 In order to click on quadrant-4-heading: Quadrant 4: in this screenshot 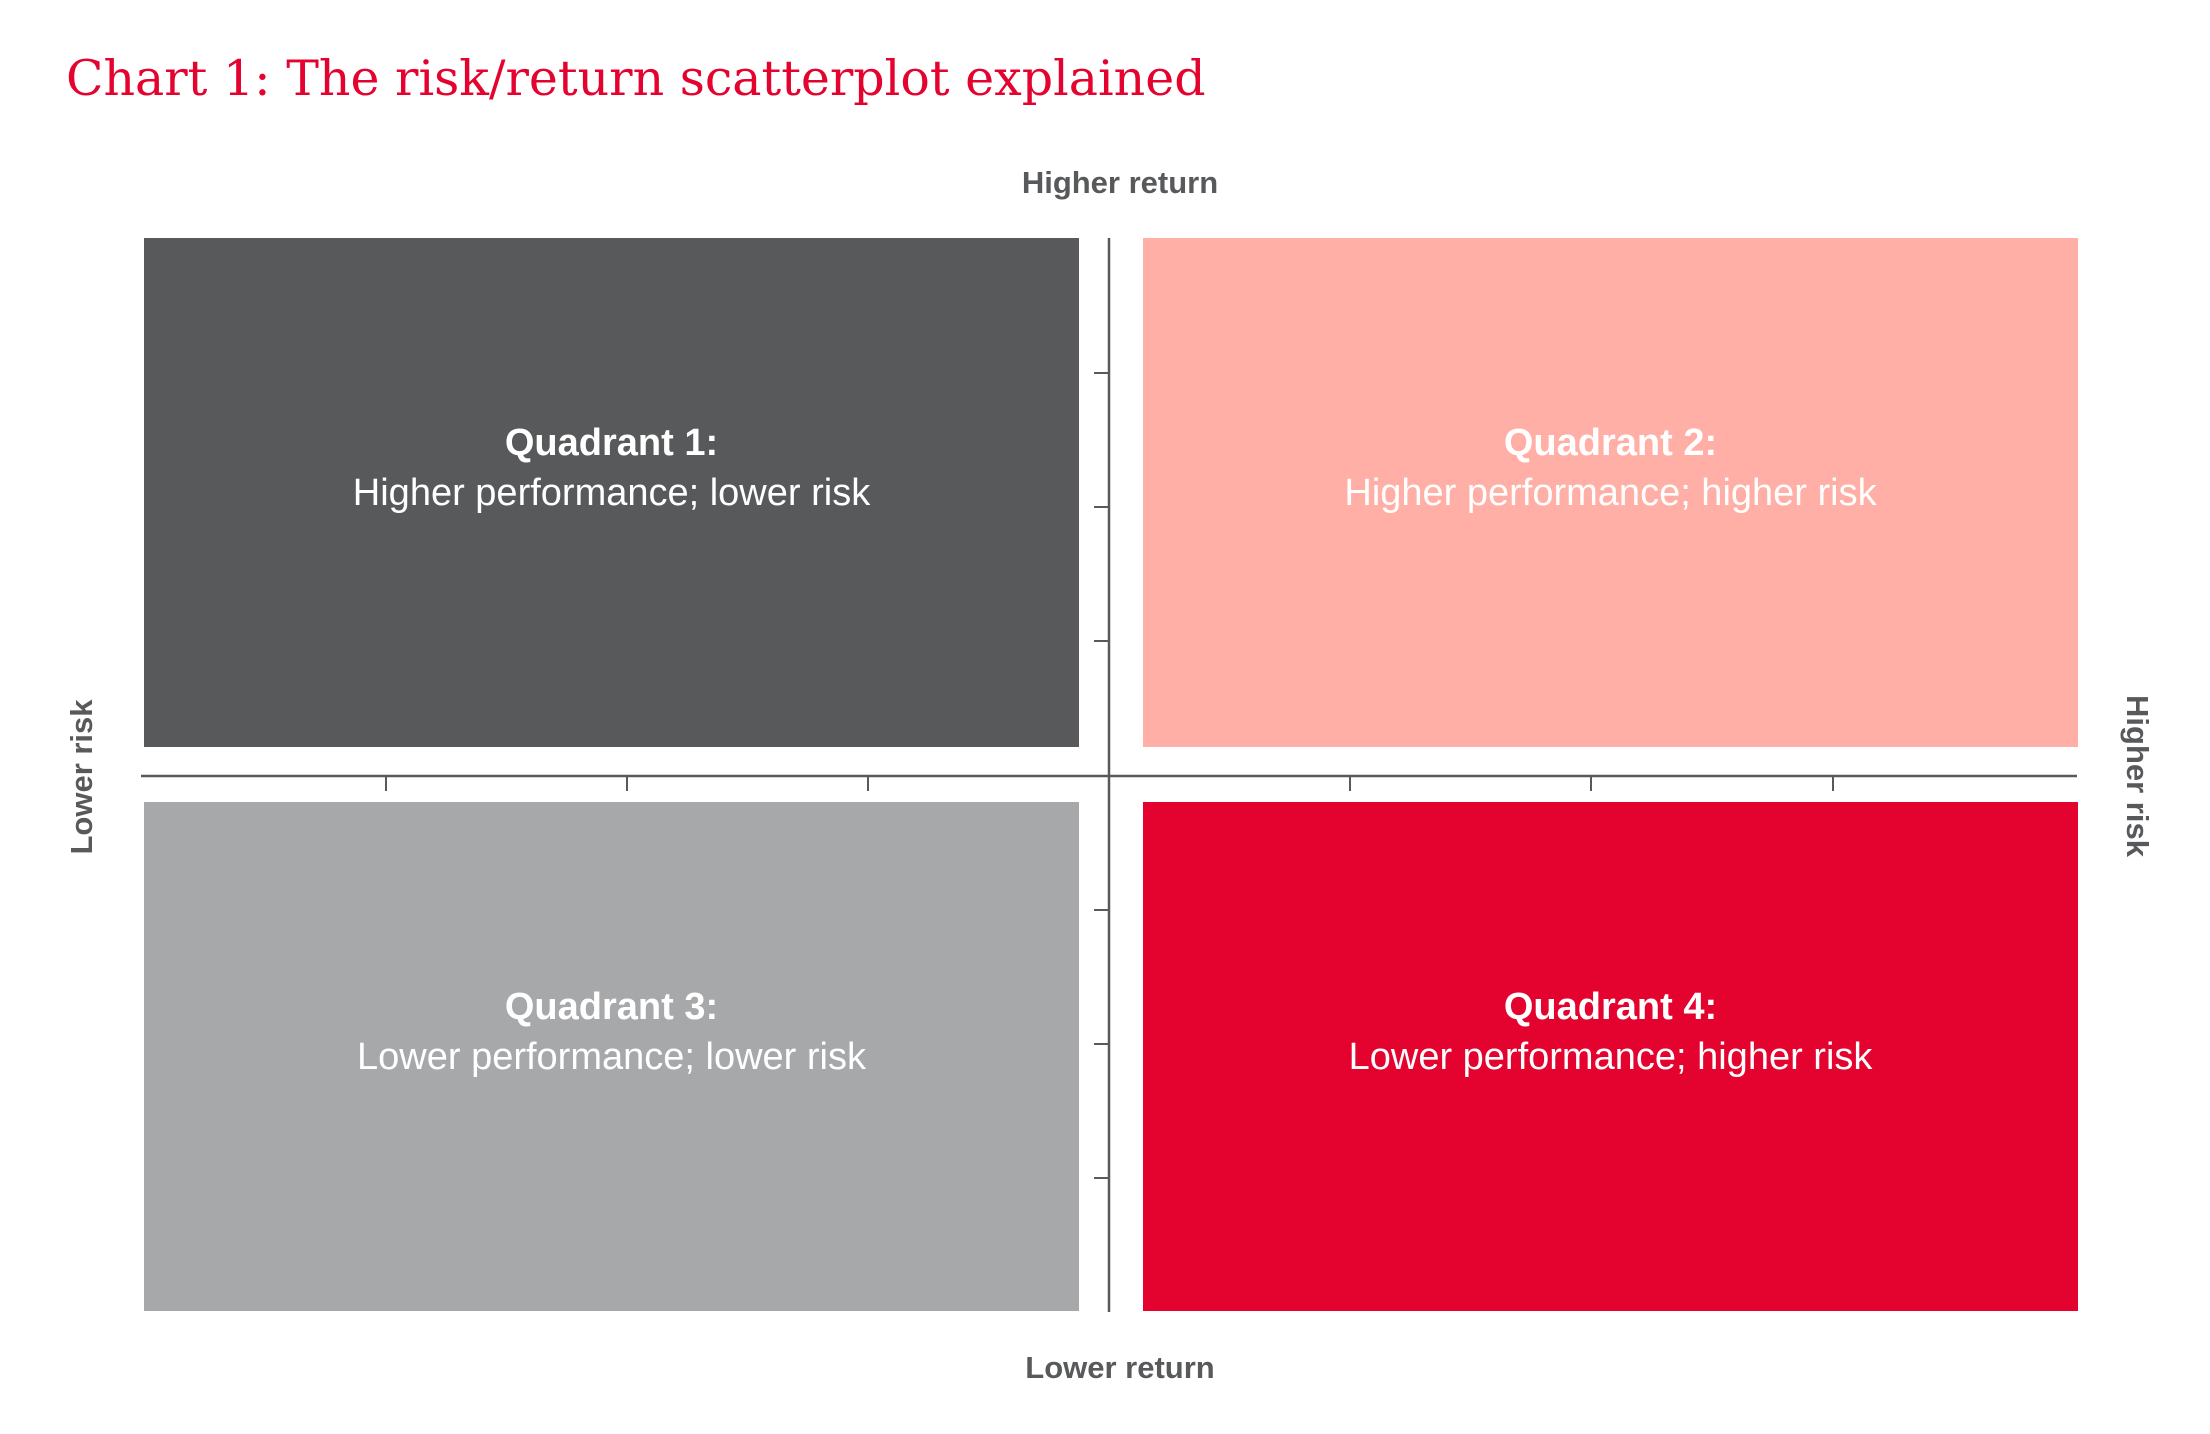, I will do `click(1610, 1006)`.